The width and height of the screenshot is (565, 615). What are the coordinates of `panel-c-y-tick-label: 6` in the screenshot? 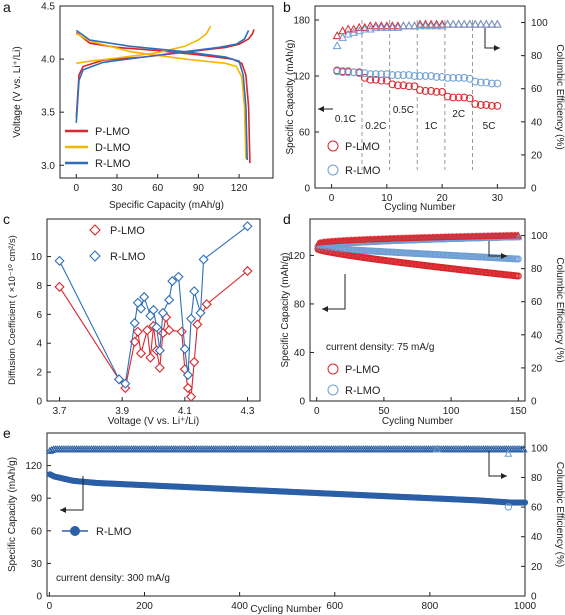 It's located at (39, 315).